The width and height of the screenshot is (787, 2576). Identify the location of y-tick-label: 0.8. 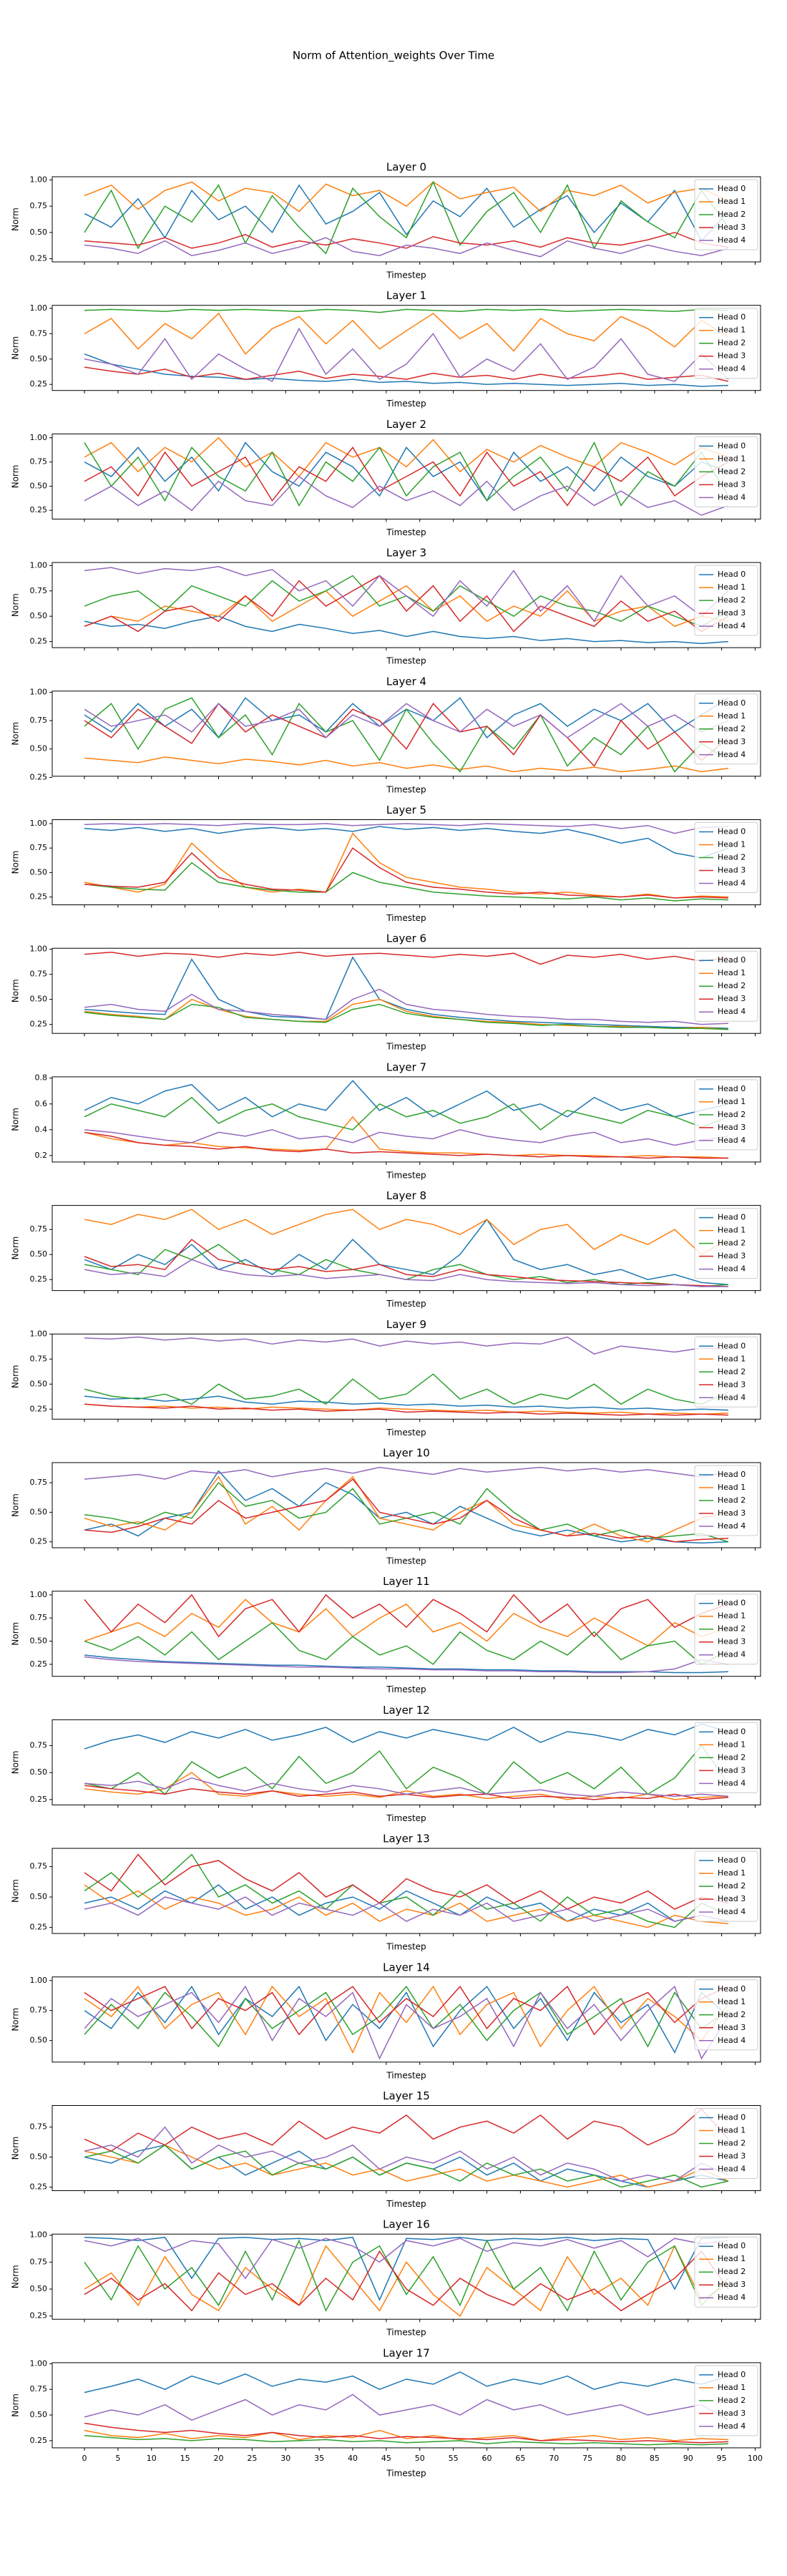
(41, 1078).